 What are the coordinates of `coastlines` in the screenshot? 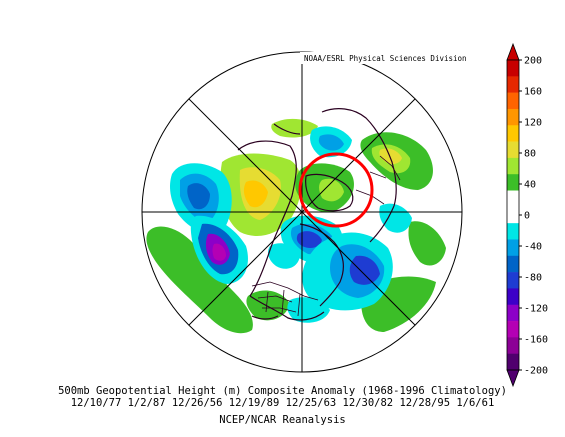 It's located at (317, 214).